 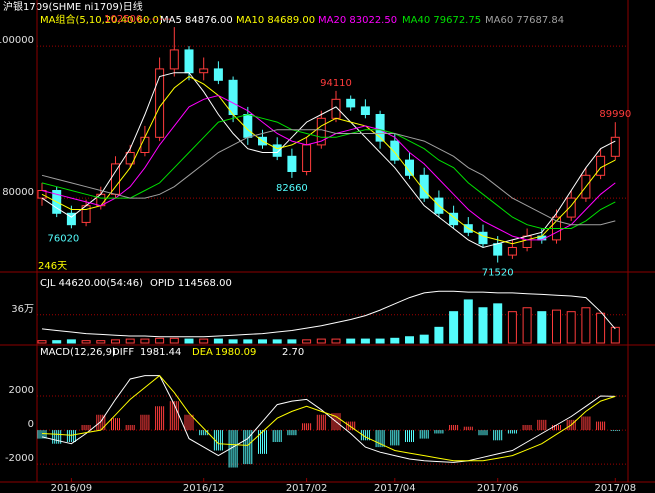 I want to click on low-label: 76020, so click(x=63, y=238).